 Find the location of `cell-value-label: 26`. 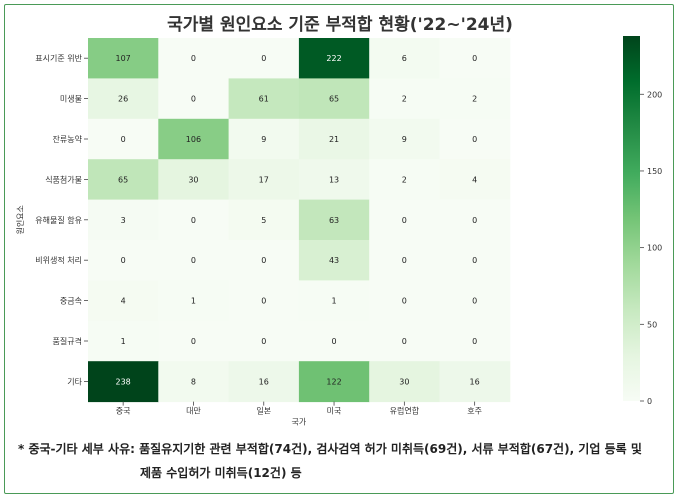

cell-value-label: 26 is located at coordinates (123, 99).